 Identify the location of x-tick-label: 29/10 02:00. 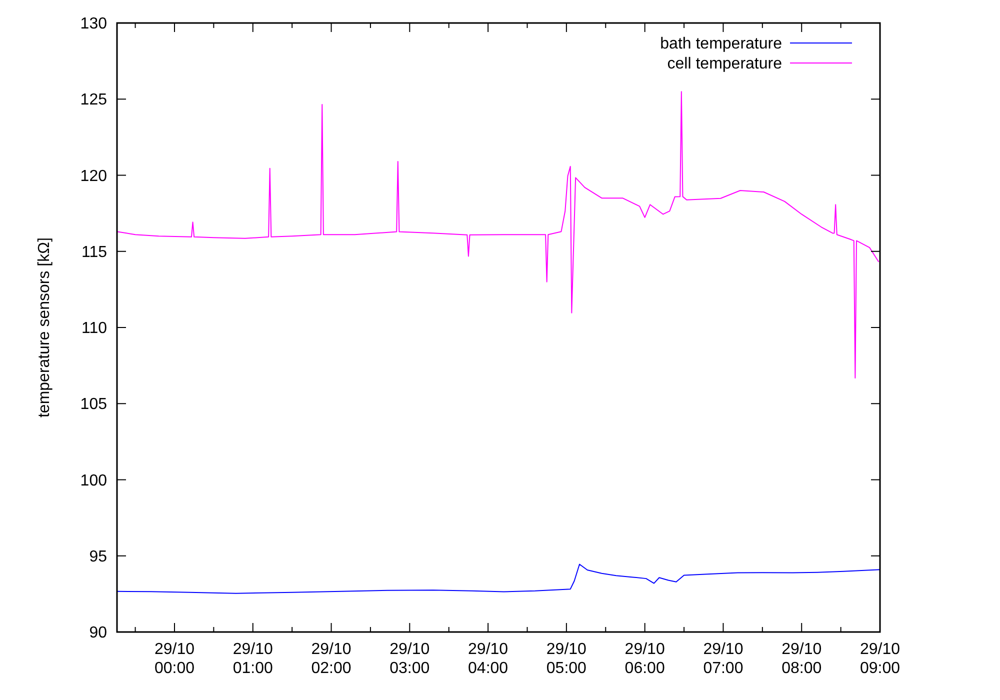
(331, 659).